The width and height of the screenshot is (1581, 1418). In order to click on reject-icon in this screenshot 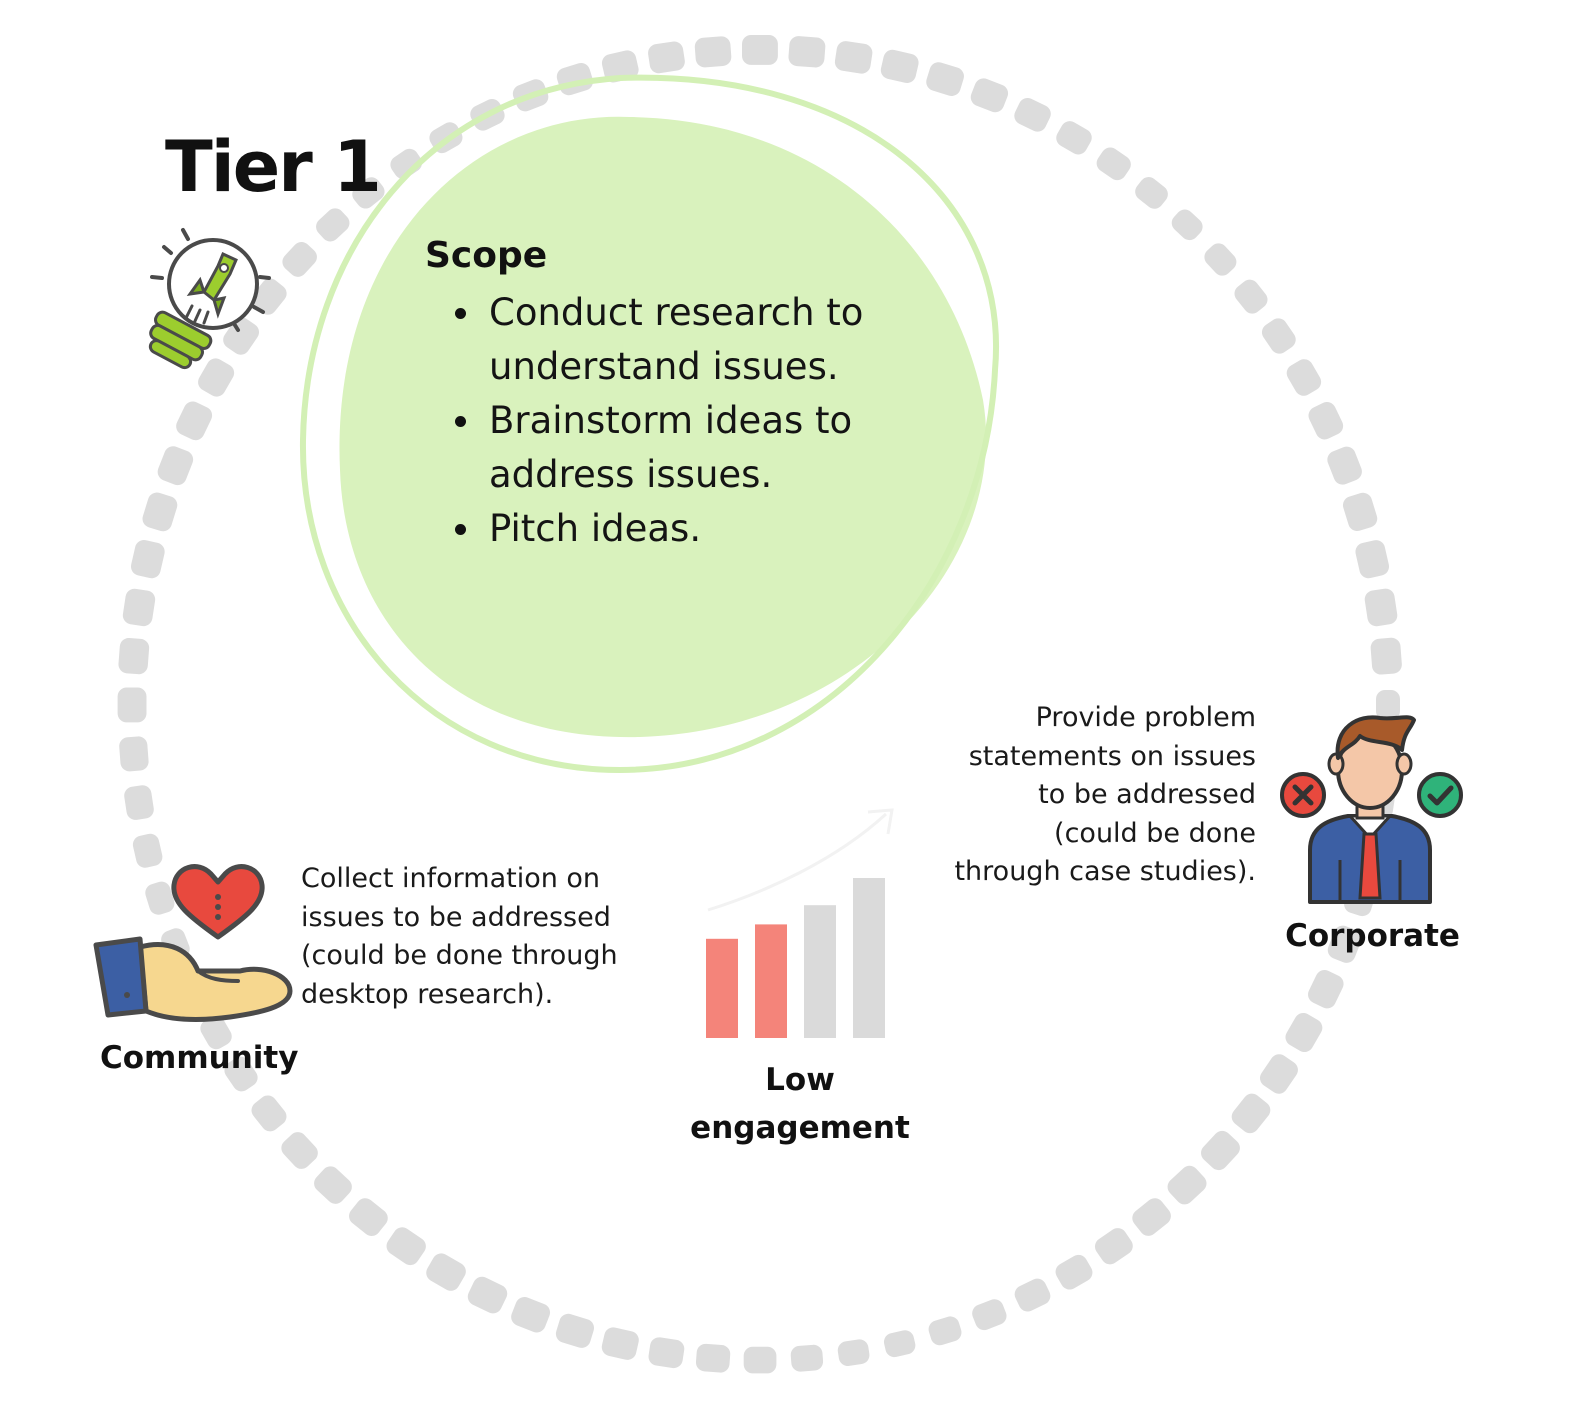, I will do `click(1303, 795)`.